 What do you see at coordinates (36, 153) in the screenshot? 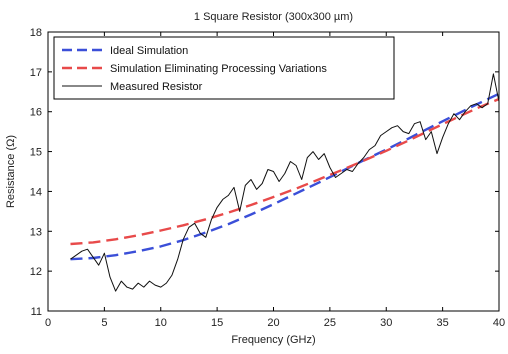
I see `y-tick-label: 15` at bounding box center [36, 153].